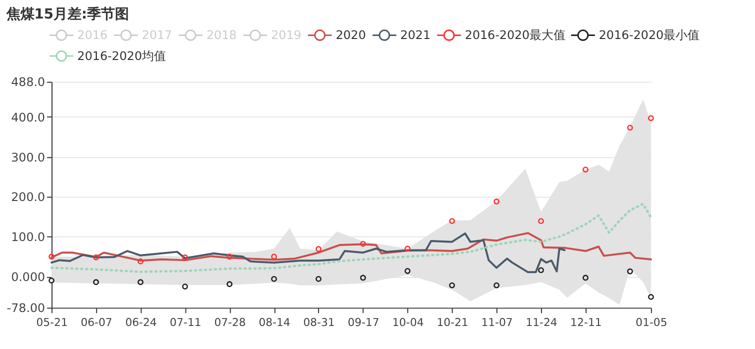 Image resolution: width=755 pixels, height=349 pixels. What do you see at coordinates (415, 35) in the screenshot?
I see `legend-label: 2021` at bounding box center [415, 35].